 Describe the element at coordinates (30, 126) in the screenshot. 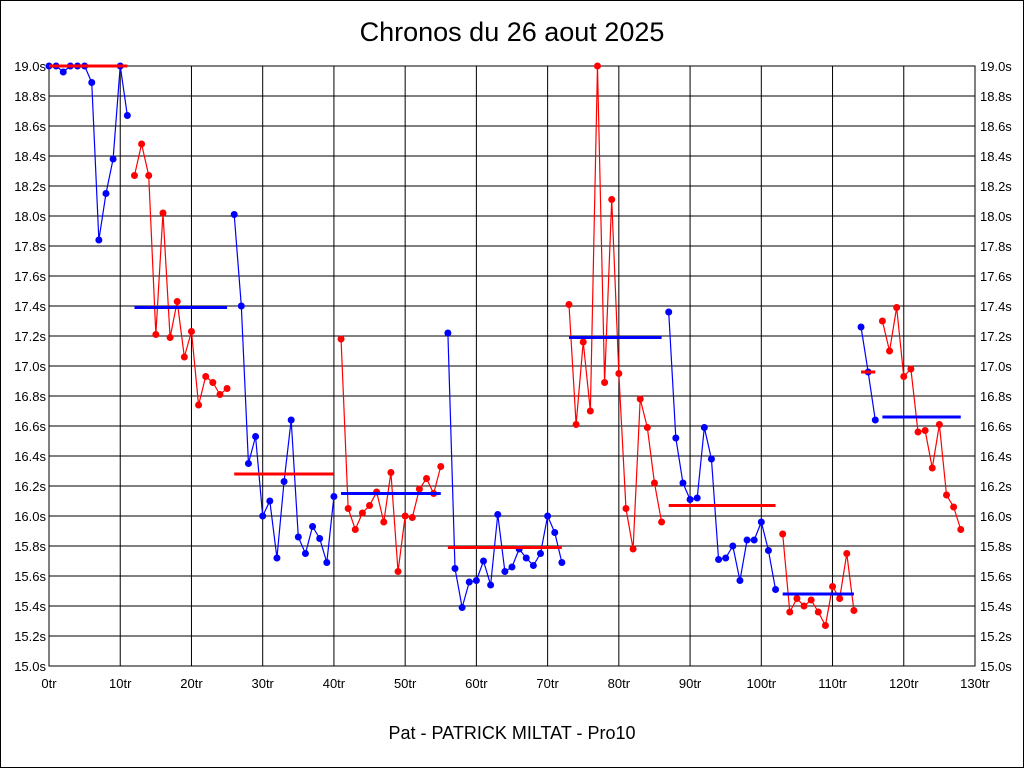

I see `y-tick-label-left: 18.6s` at that location.